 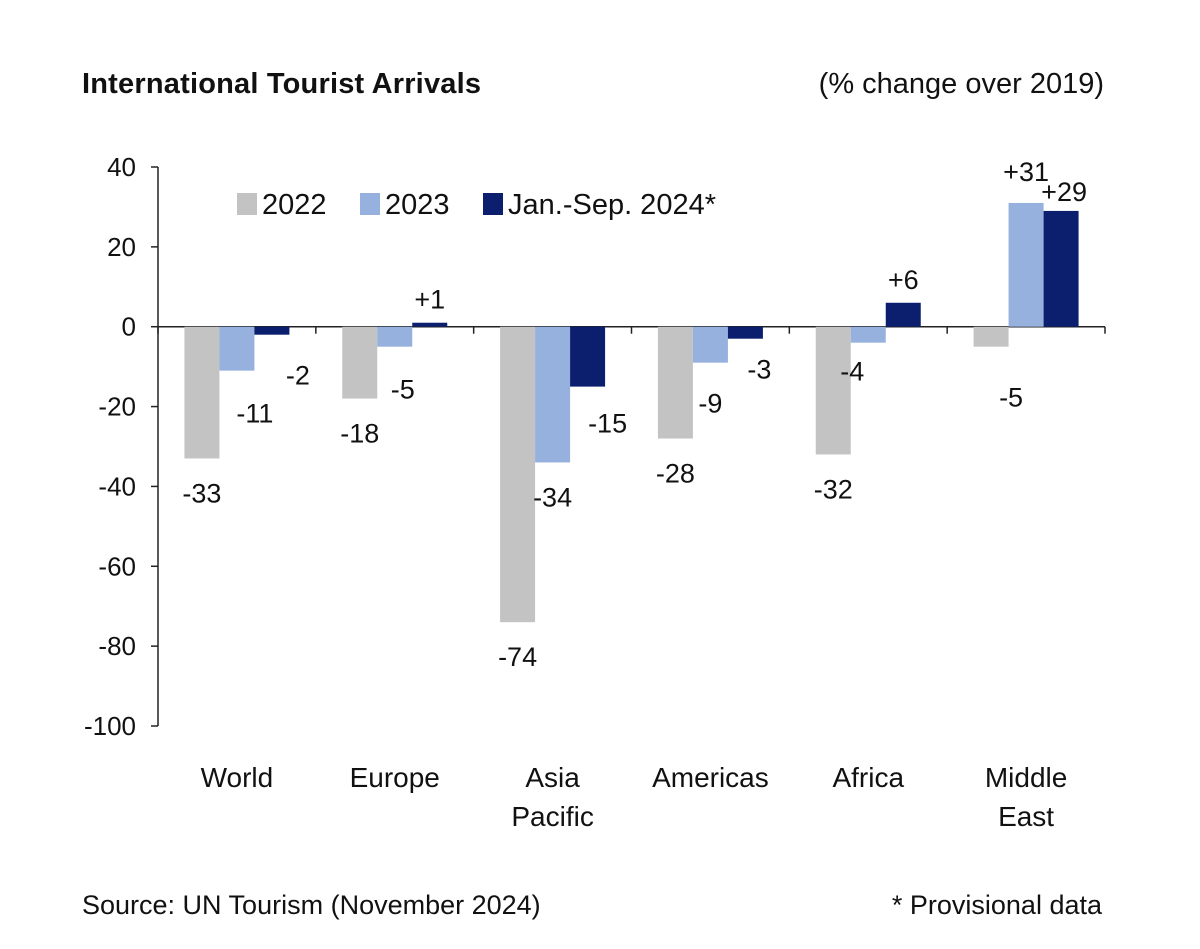 What do you see at coordinates (395, 336) in the screenshot?
I see `bar-europe-2023` at bounding box center [395, 336].